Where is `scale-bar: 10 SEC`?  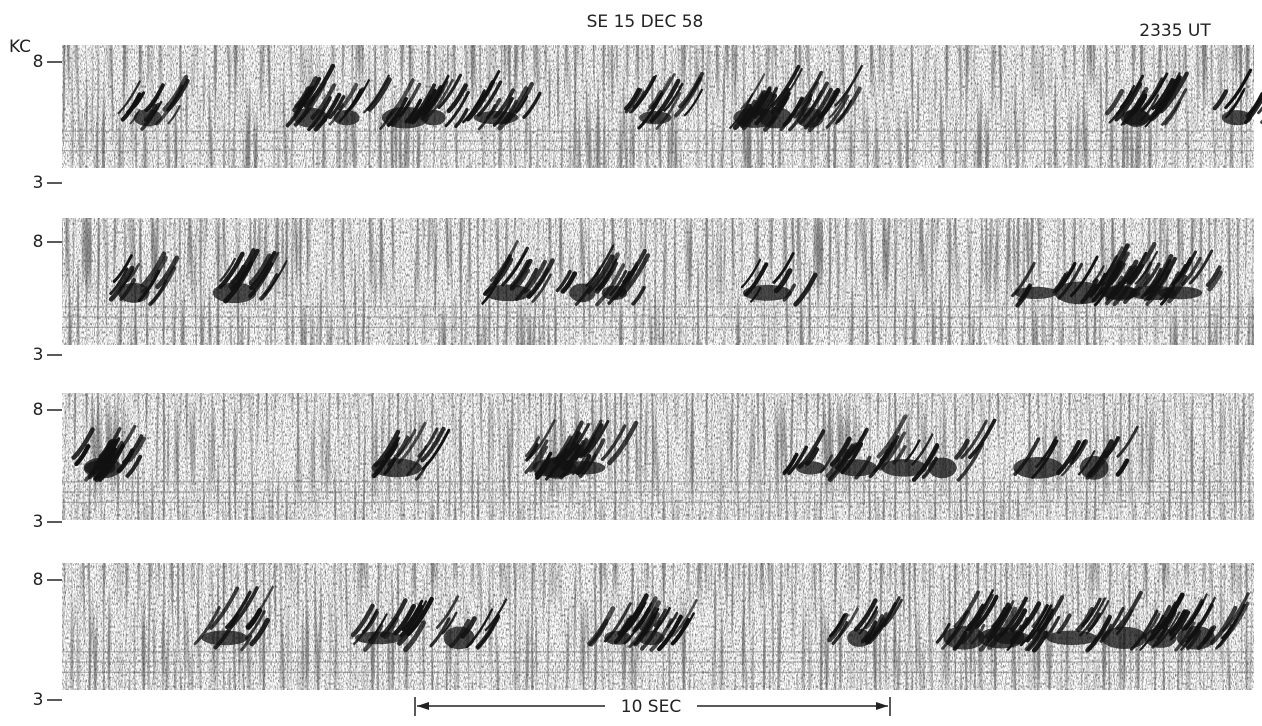
scale-bar: 10 SEC is located at coordinates (652, 707).